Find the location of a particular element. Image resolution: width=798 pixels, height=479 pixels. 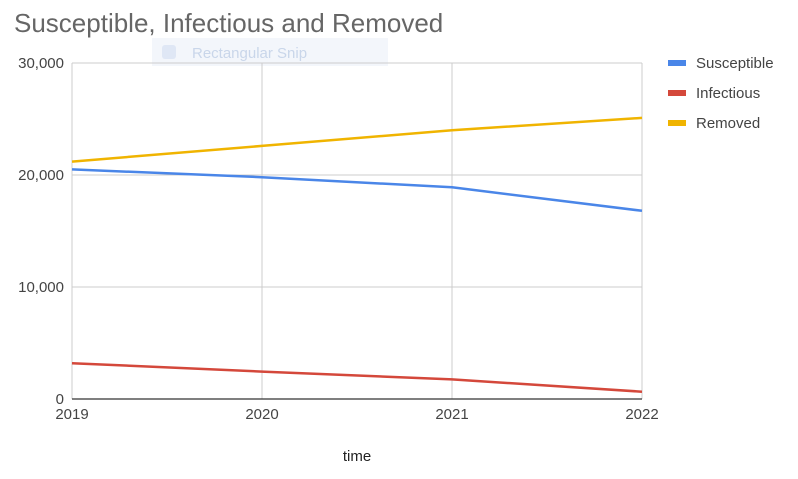

legend: Susceptible Infectious Removed is located at coordinates (721, 93).